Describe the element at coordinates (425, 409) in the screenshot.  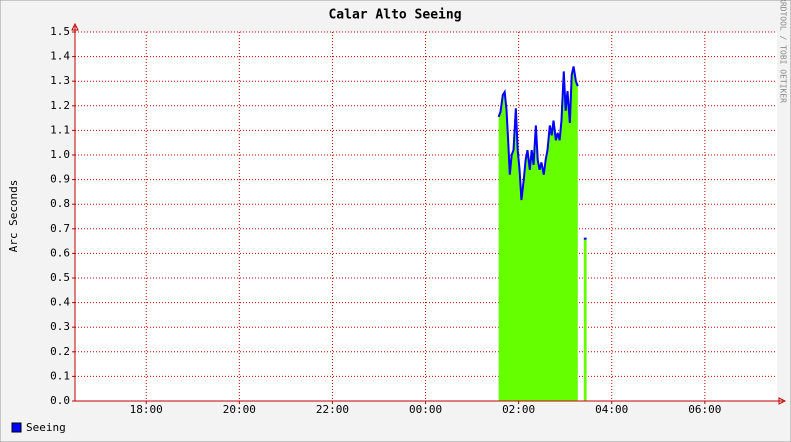
I see `x-tick-label: 00:00` at that location.